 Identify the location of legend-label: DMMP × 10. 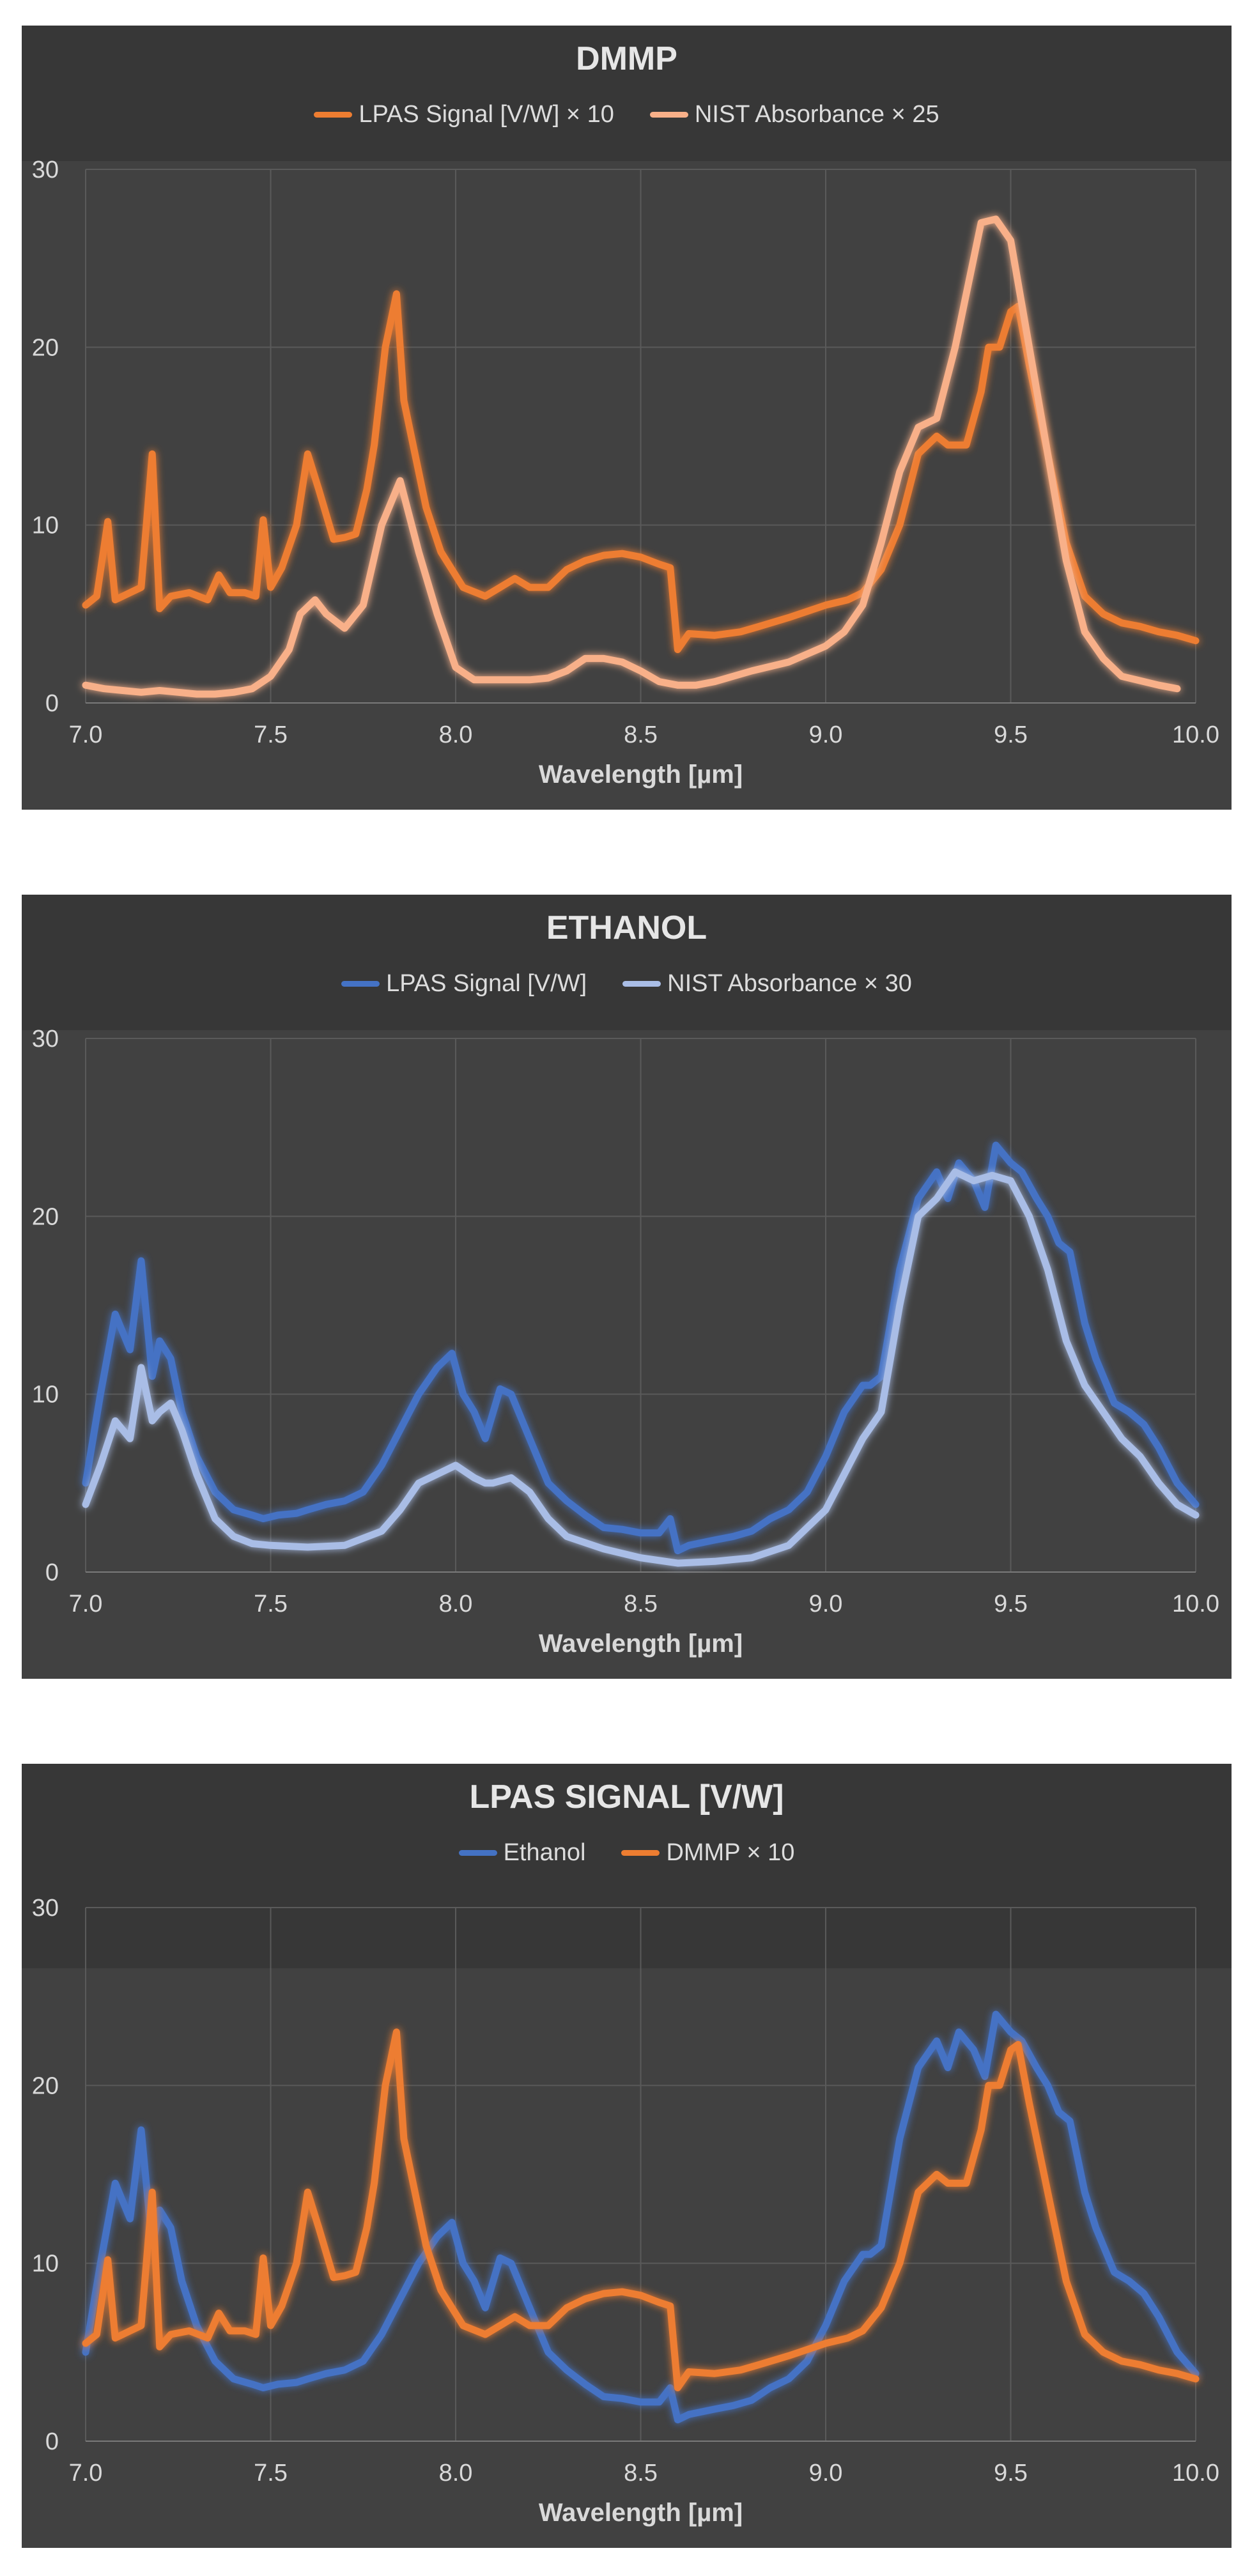
(731, 1852).